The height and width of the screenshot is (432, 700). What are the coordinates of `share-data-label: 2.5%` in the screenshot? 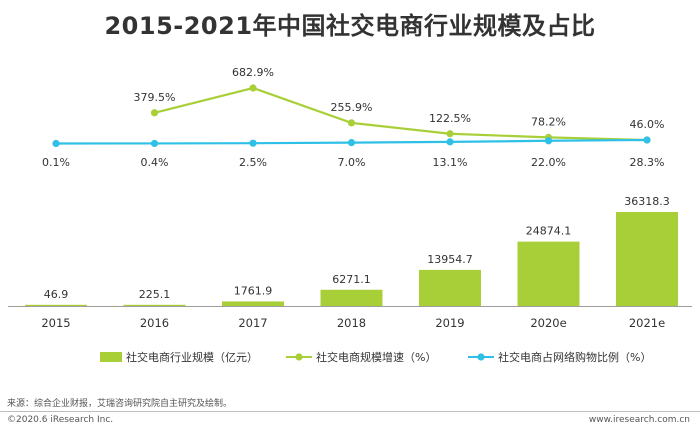 It's located at (253, 162).